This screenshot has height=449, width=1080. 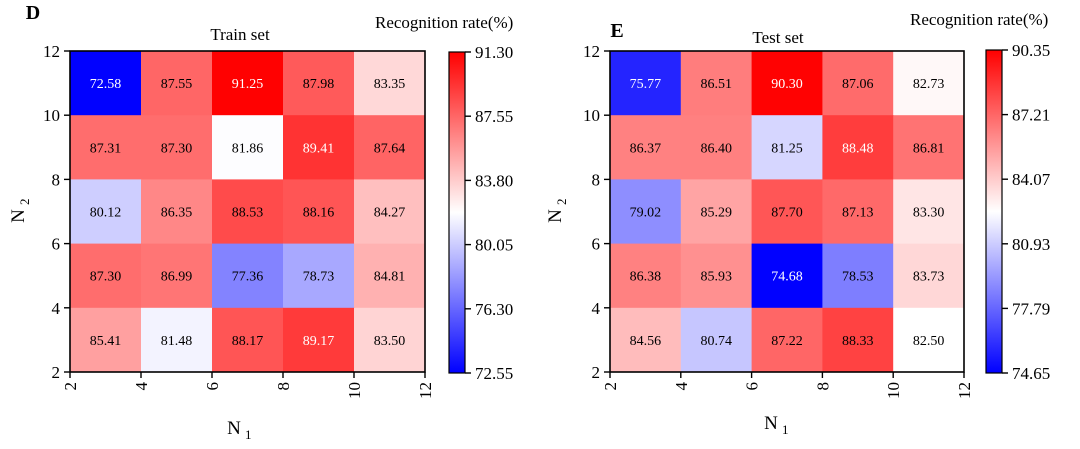 What do you see at coordinates (1031, 179) in the screenshot?
I see `colorbar-tick-label: 84.07` at bounding box center [1031, 179].